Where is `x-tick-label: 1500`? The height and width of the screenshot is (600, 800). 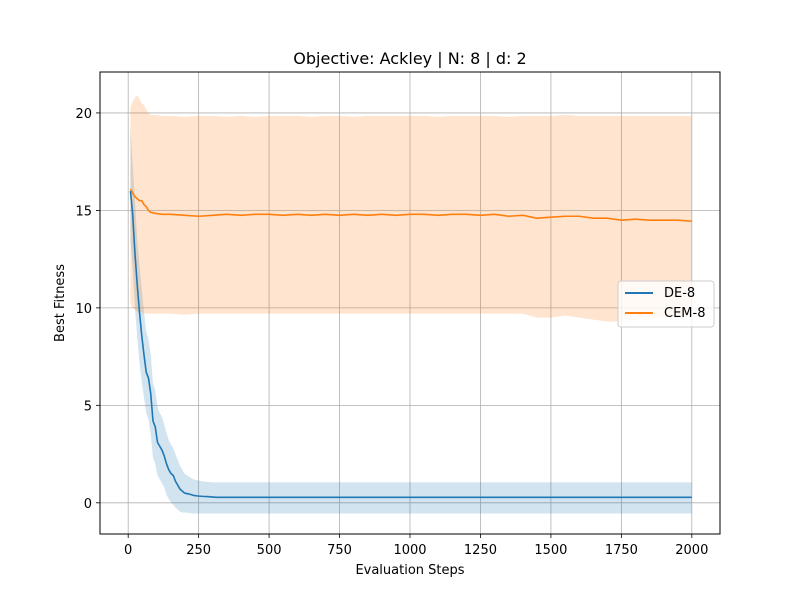
x-tick-label: 1500 is located at coordinates (550, 550).